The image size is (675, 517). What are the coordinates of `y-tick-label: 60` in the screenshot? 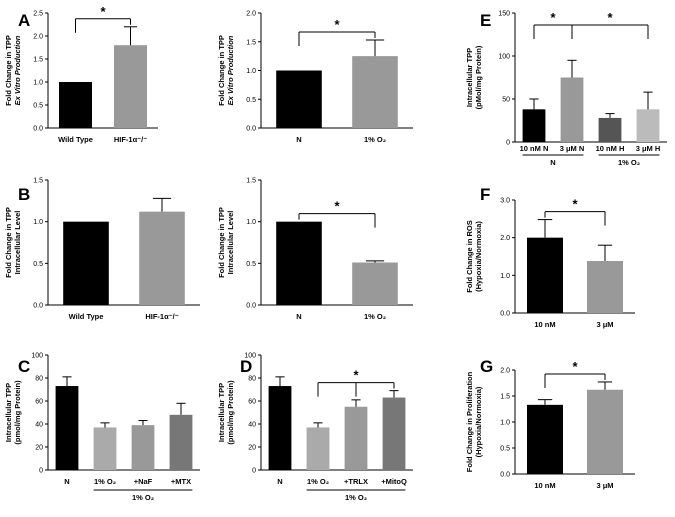 It's located at (252, 402).